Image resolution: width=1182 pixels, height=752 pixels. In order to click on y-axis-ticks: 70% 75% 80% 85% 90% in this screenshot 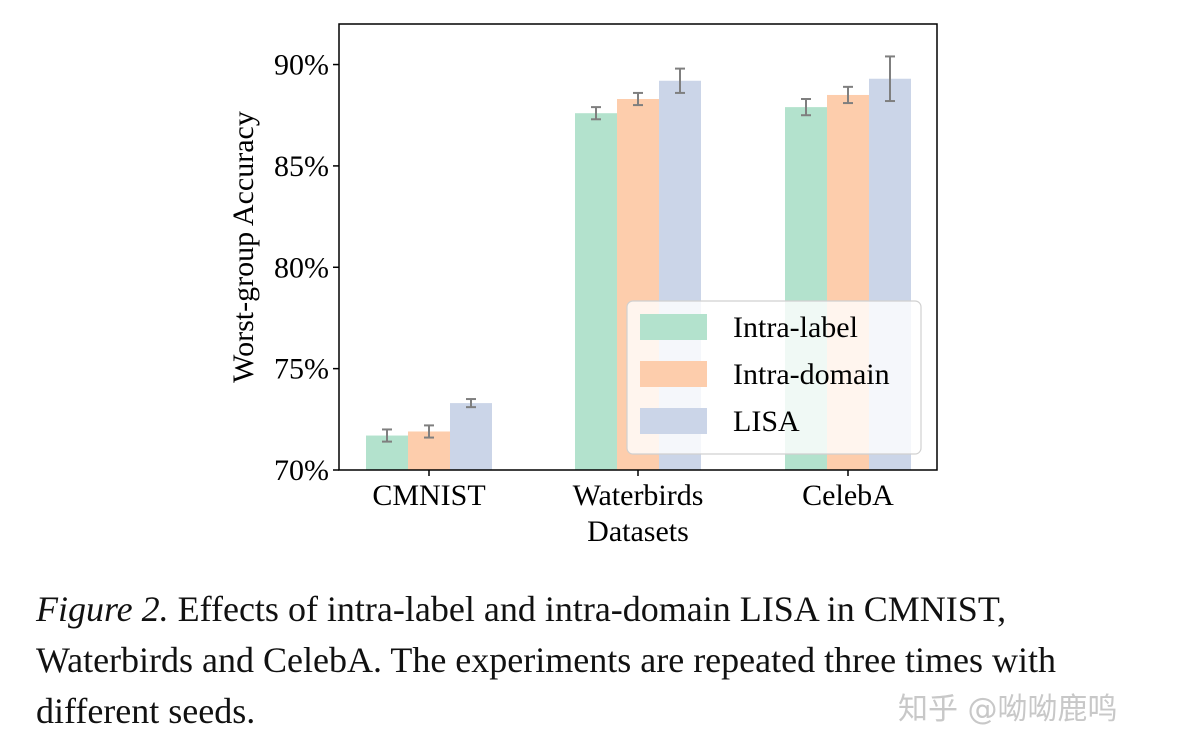, I will do `click(306, 268)`.